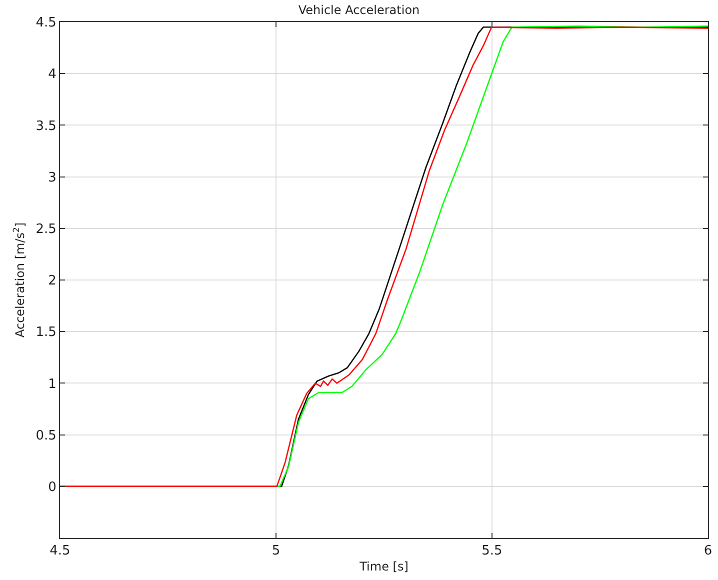 The width and height of the screenshot is (718, 580). What do you see at coordinates (52, 487) in the screenshot?
I see `y-tick-label: 0` at bounding box center [52, 487].